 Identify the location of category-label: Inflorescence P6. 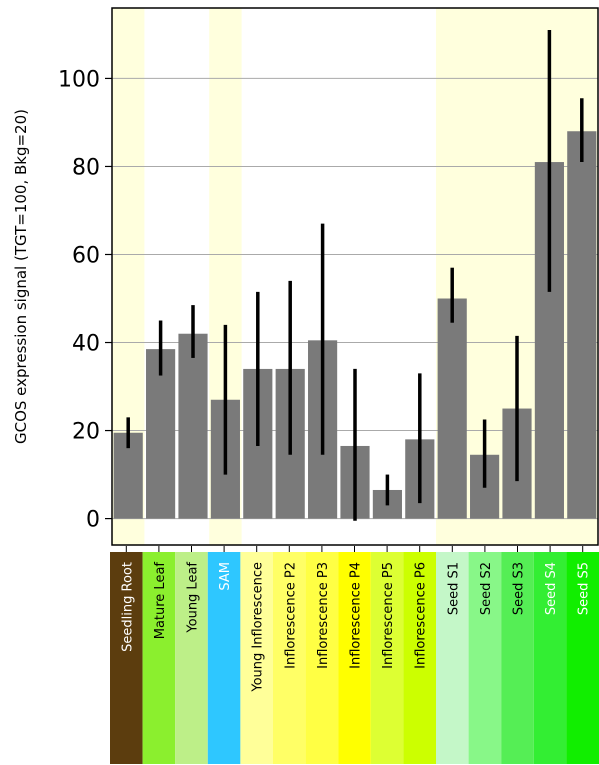
(421, 615).